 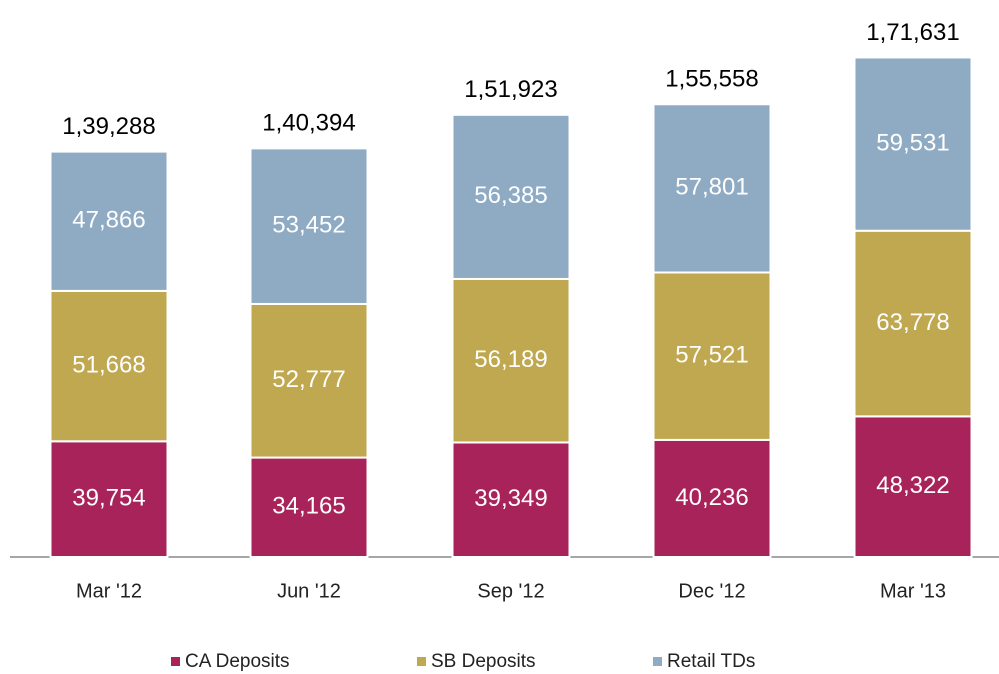 I want to click on x-tick-label: Jun '12, so click(x=309, y=591).